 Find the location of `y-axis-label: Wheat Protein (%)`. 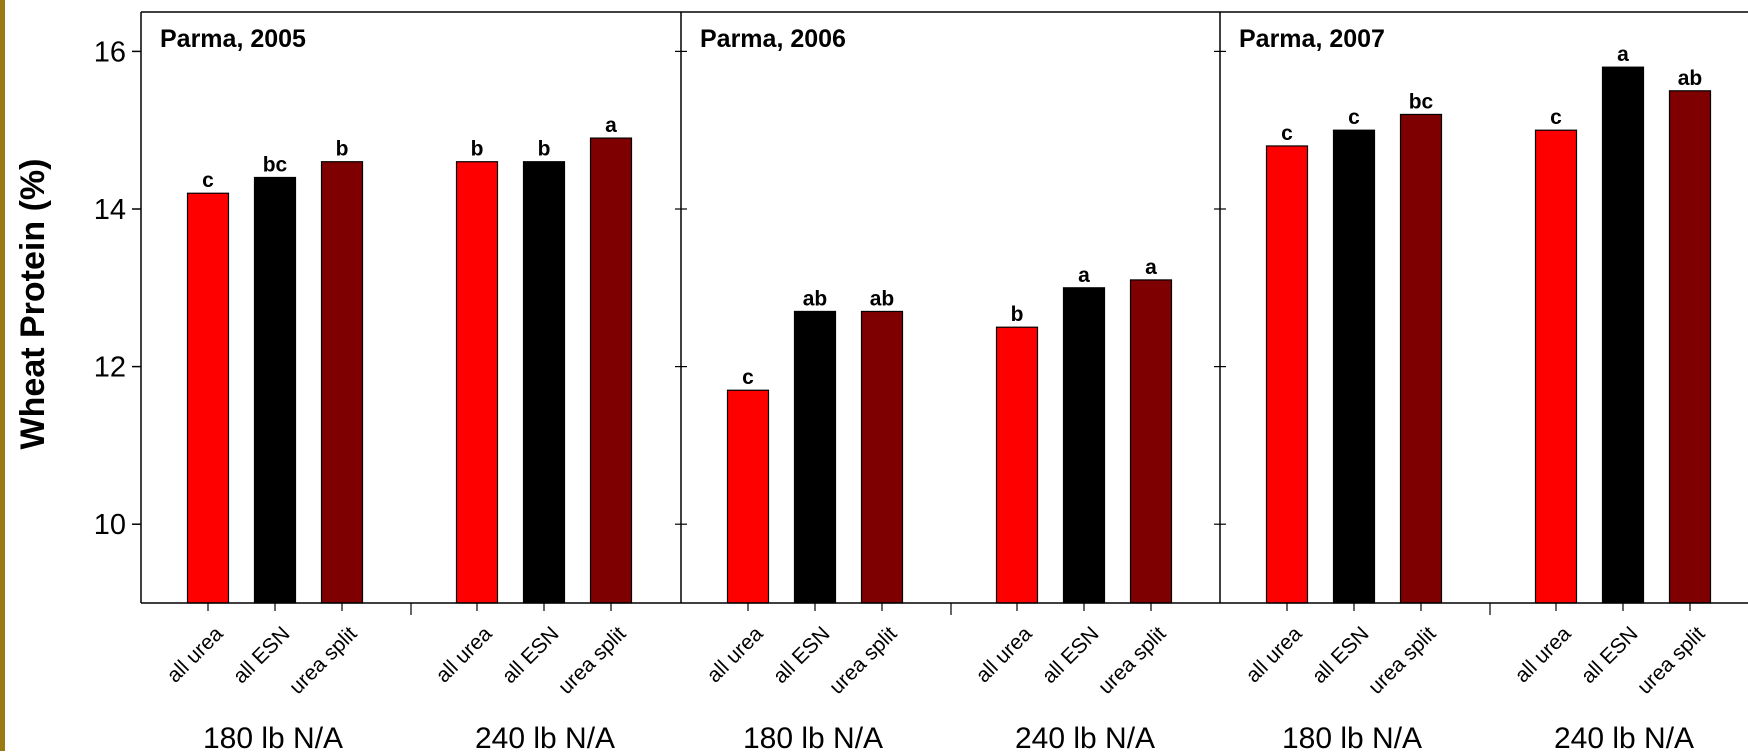

y-axis-label: Wheat Protein (%) is located at coordinates (33, 304).